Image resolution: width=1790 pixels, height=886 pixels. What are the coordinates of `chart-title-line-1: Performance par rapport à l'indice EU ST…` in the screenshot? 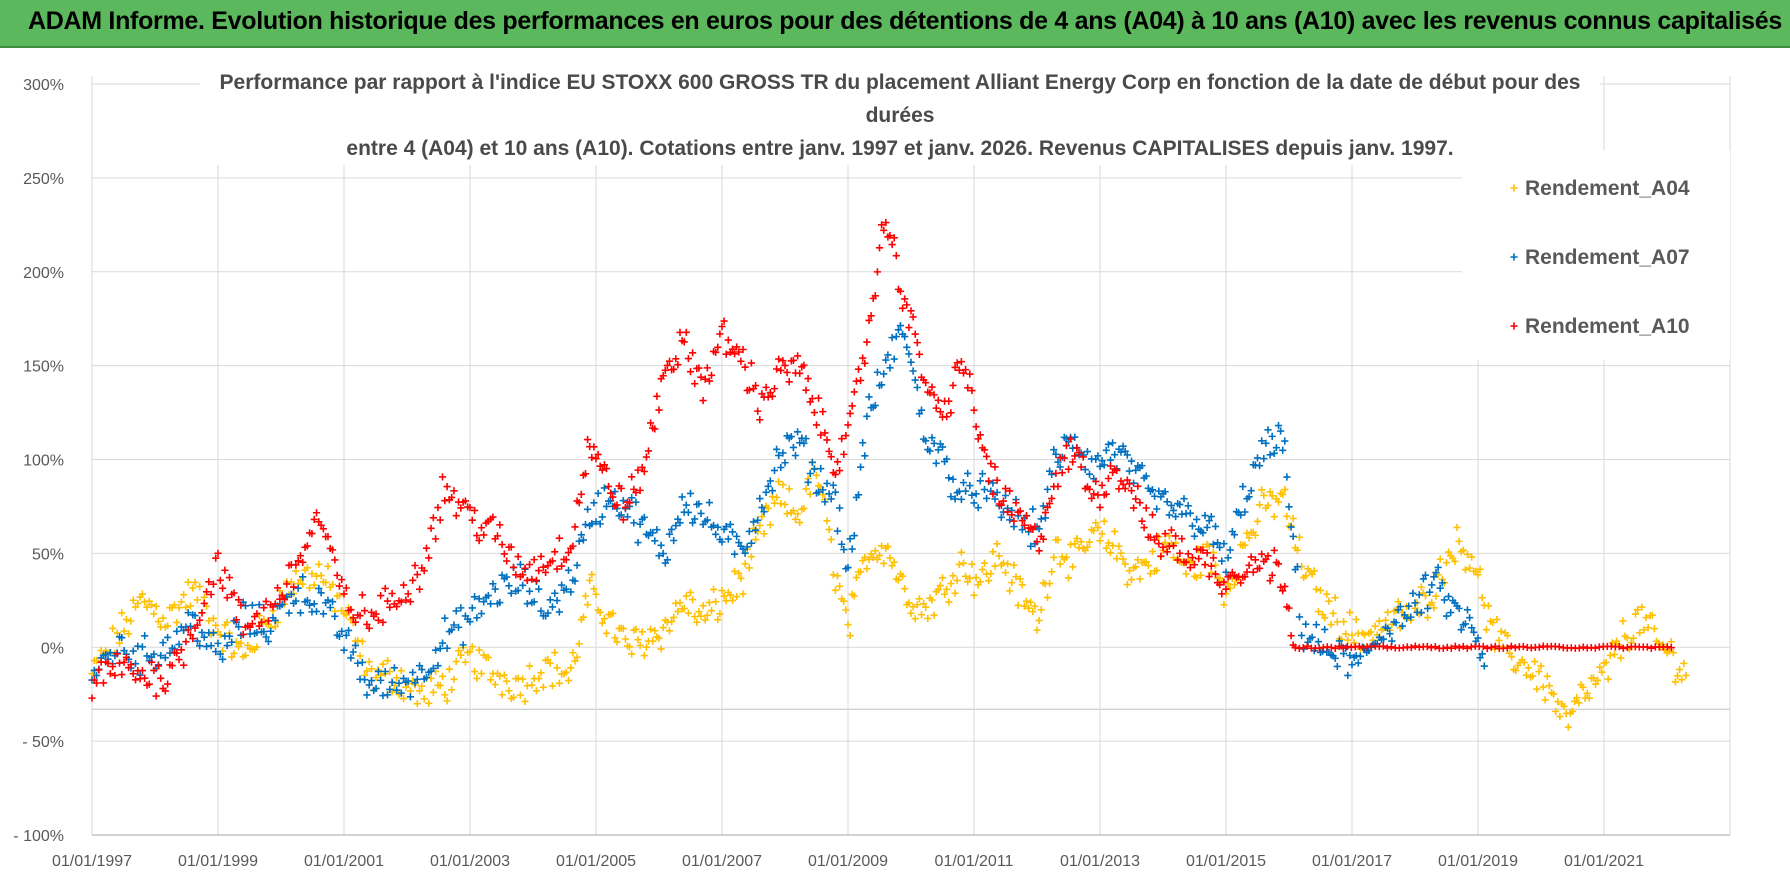 It's located at (900, 99).